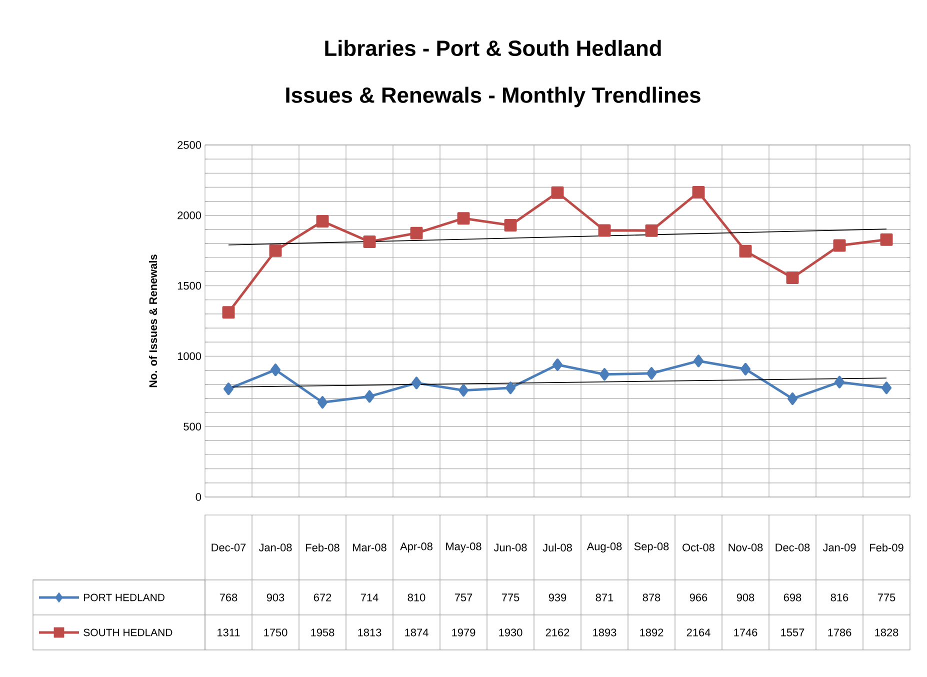 The image size is (927, 677). Describe the element at coordinates (746, 632) in the screenshot. I see `data-label: 1746` at that location.